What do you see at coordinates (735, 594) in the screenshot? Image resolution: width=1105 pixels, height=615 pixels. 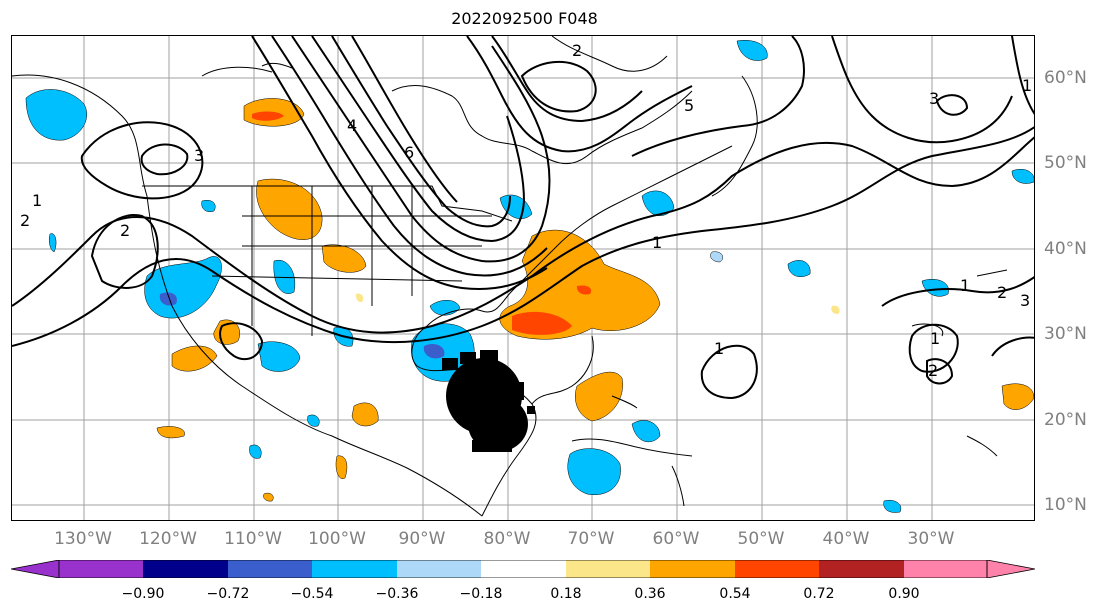 I see `colorbar-tick-label: 0.54` at bounding box center [735, 594].